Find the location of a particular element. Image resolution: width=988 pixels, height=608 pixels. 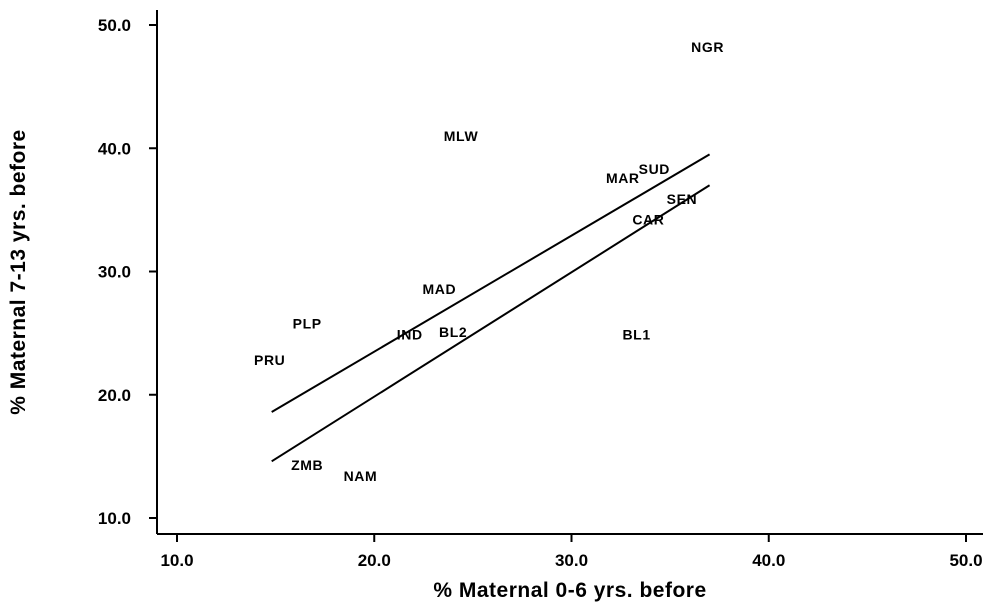

x-tick-label: 30.0 is located at coordinates (571, 560).